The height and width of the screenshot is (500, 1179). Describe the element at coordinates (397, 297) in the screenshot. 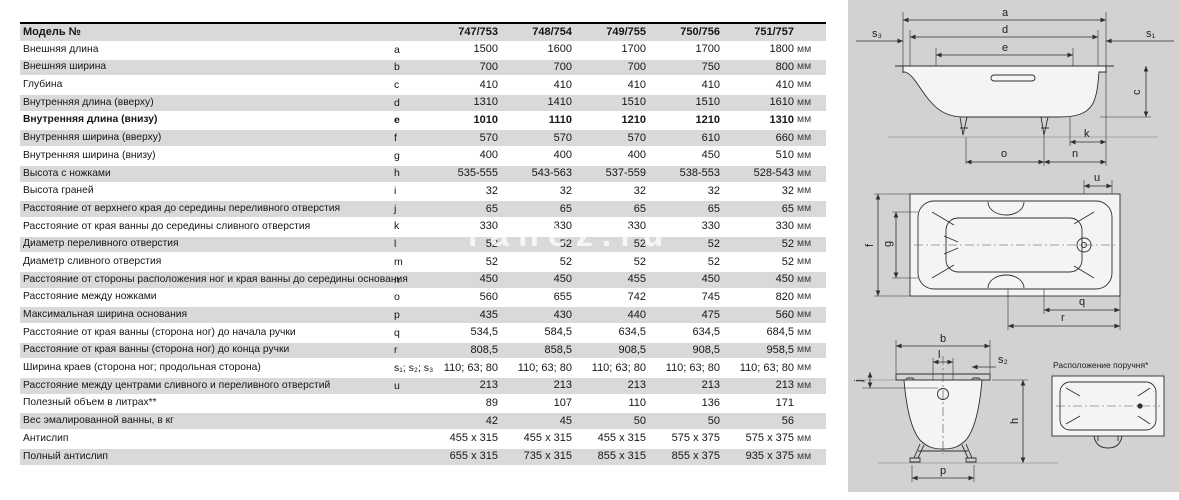

I see `row-letter: o` at that location.